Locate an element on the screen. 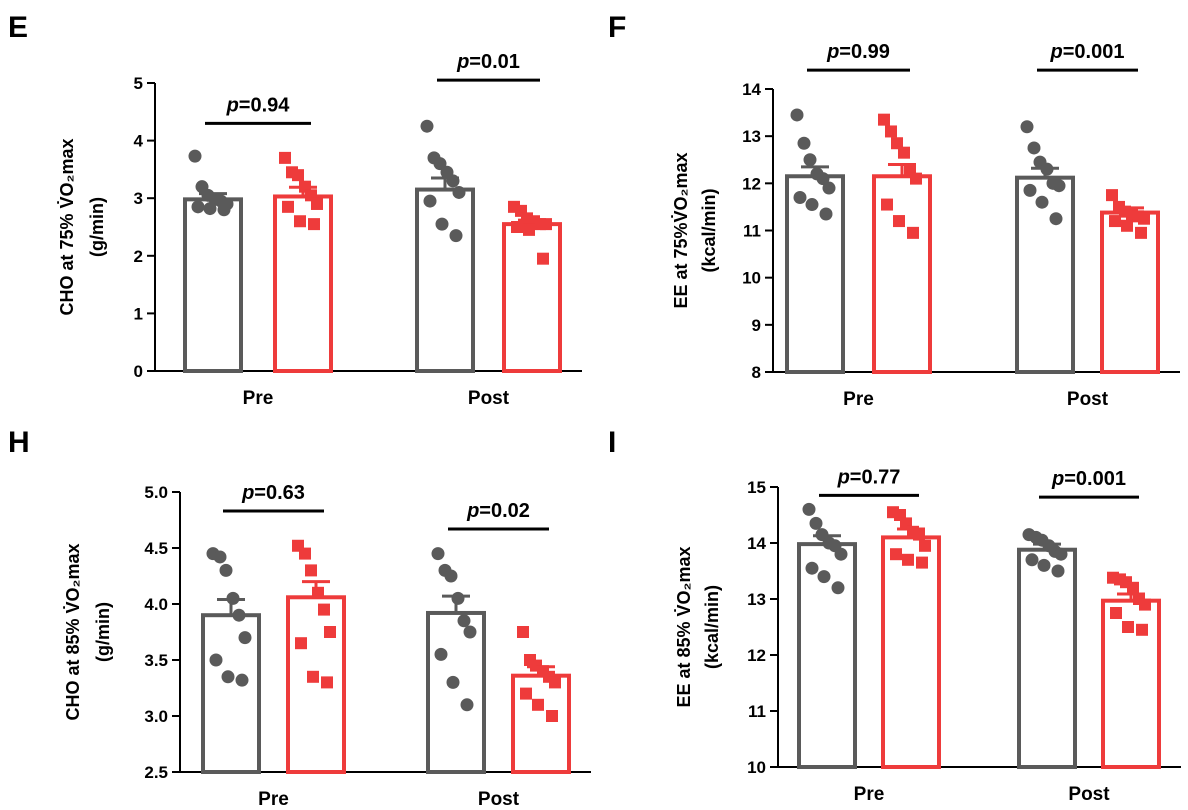 The height and width of the screenshot is (810, 1188). panel-letter: H is located at coordinates (19, 442).